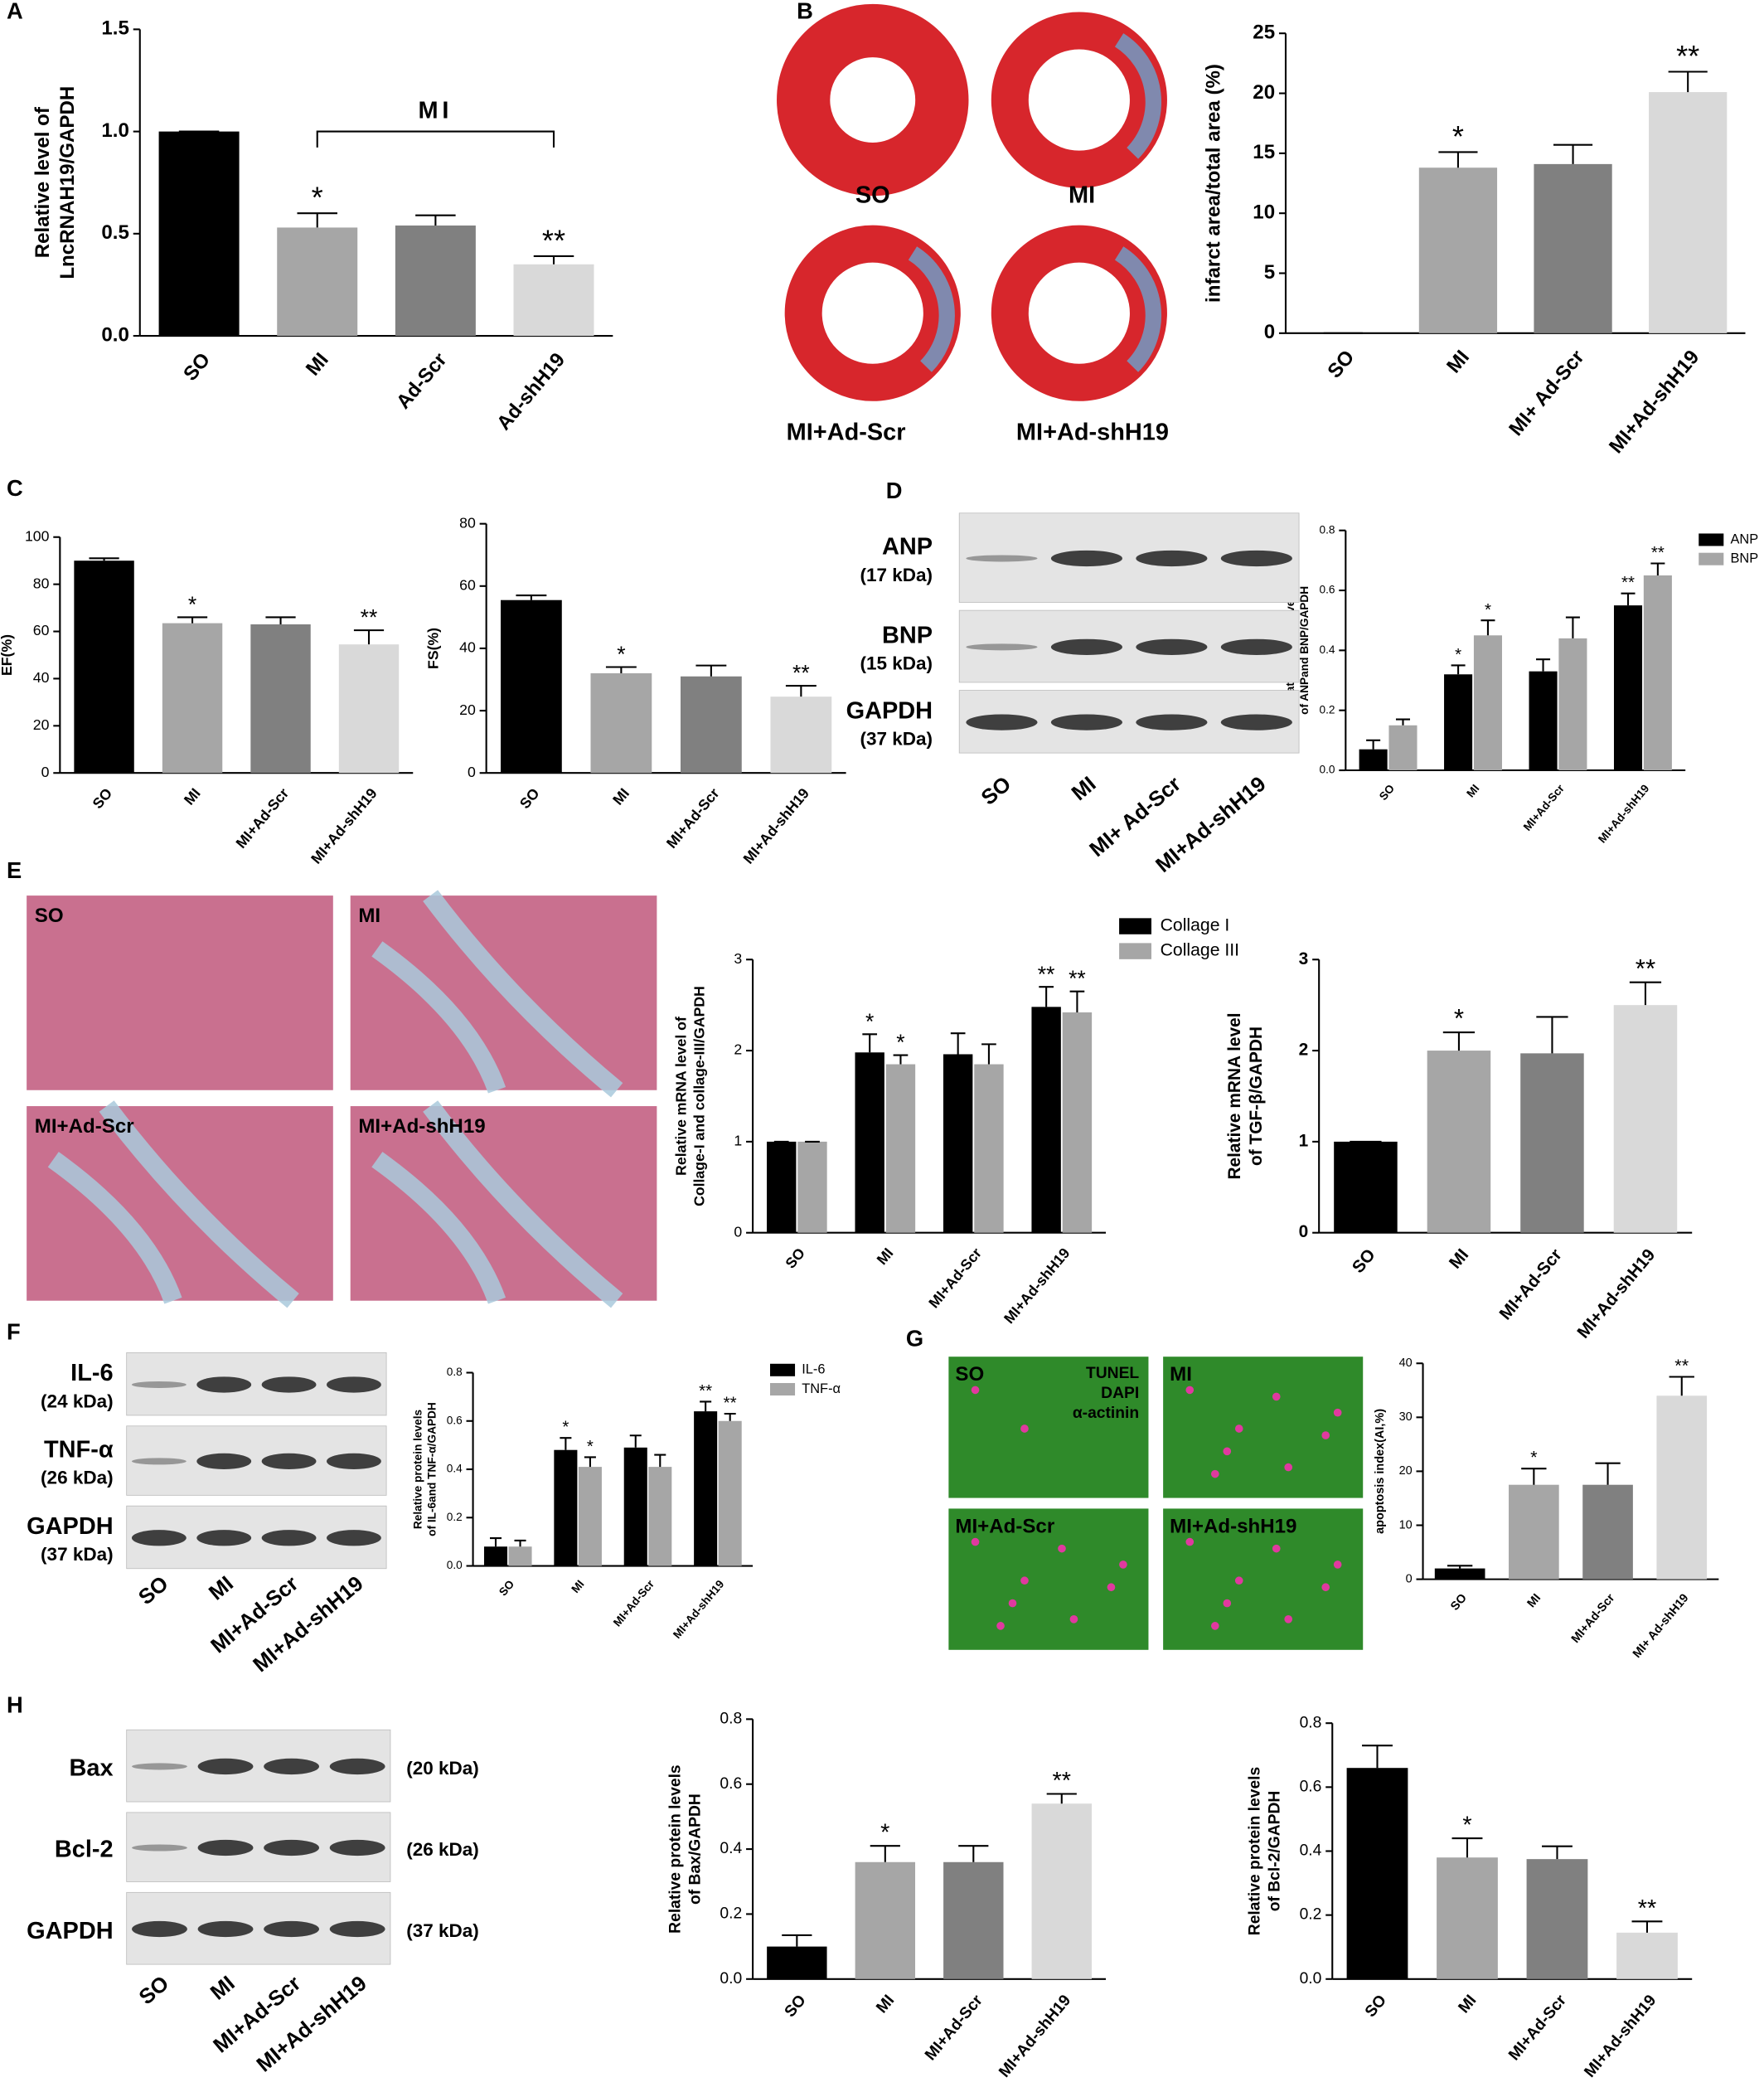 This screenshot has width=1764, height=2087. Describe the element at coordinates (907, 547) in the screenshot. I see `blot-protein: ANP` at that location.